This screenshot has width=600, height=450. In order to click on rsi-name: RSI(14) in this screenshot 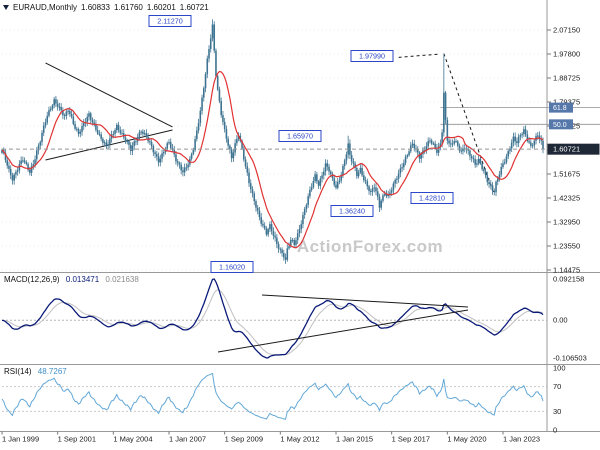, I will do `click(18, 371)`.